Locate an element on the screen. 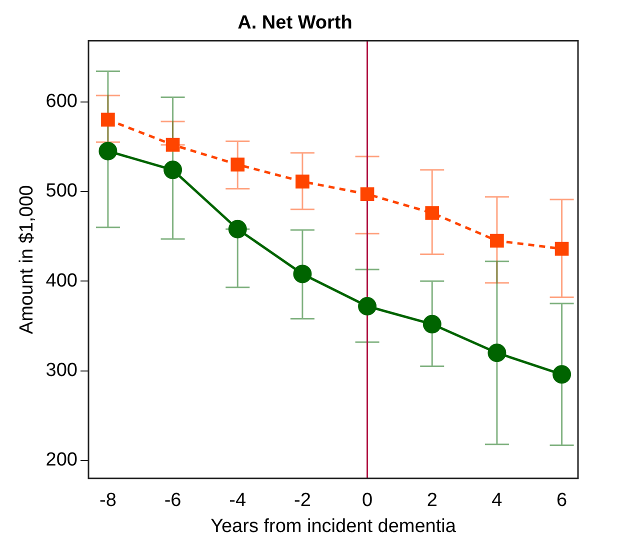 This screenshot has height=560, width=624. x-tick-label: -4 is located at coordinates (237, 501).